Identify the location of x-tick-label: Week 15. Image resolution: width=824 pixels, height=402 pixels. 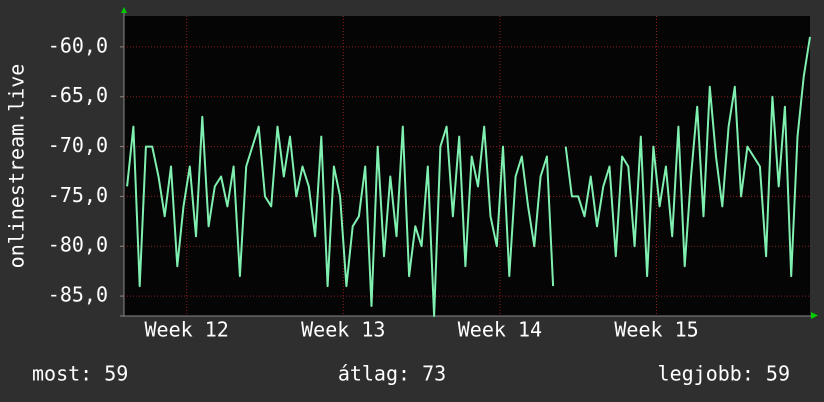
(656, 330).